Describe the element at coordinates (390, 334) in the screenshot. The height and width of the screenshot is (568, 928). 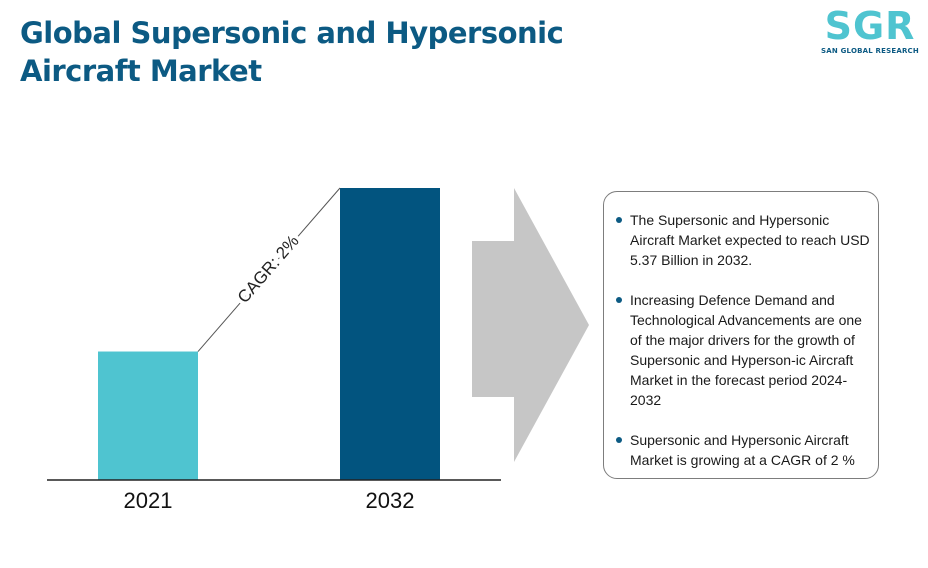
I see `bar-2032` at that location.